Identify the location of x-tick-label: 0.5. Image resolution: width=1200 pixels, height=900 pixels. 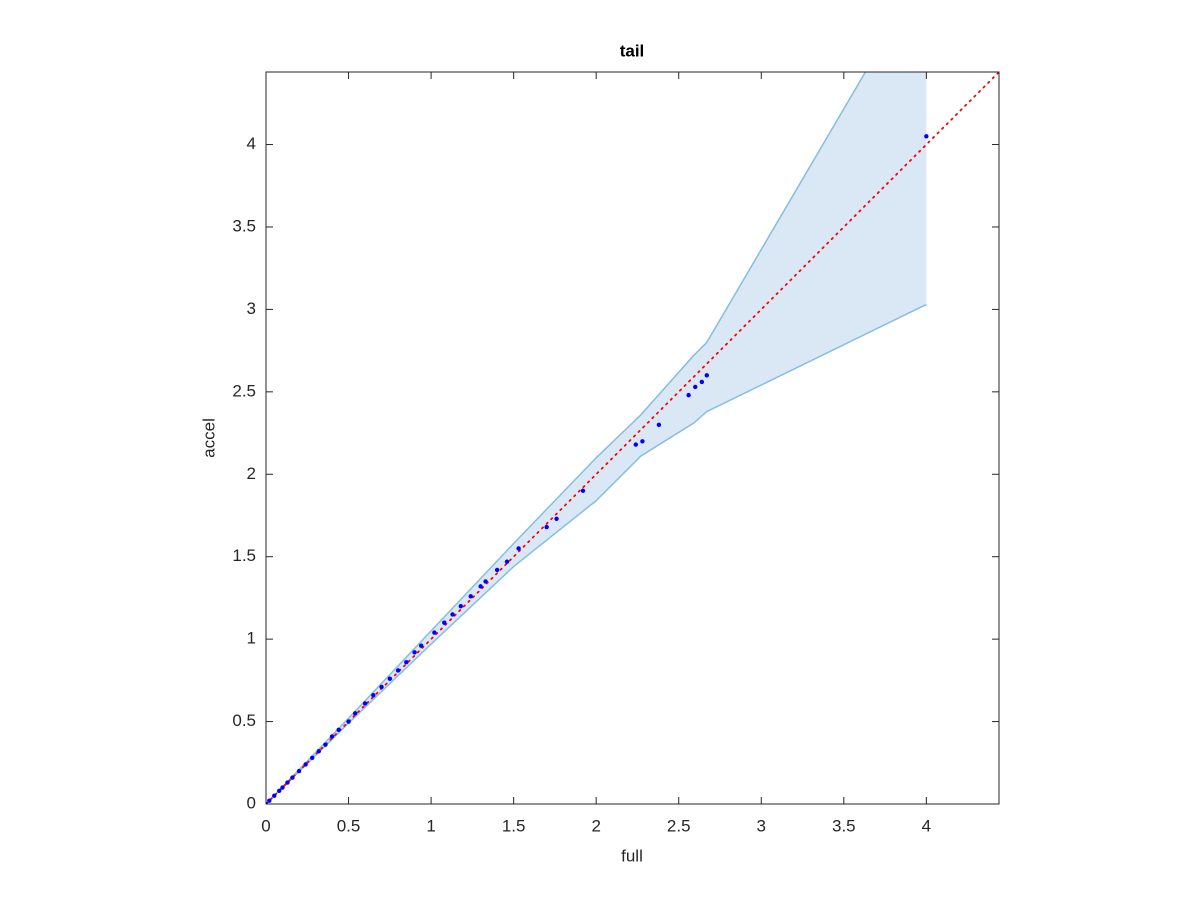
(349, 825).